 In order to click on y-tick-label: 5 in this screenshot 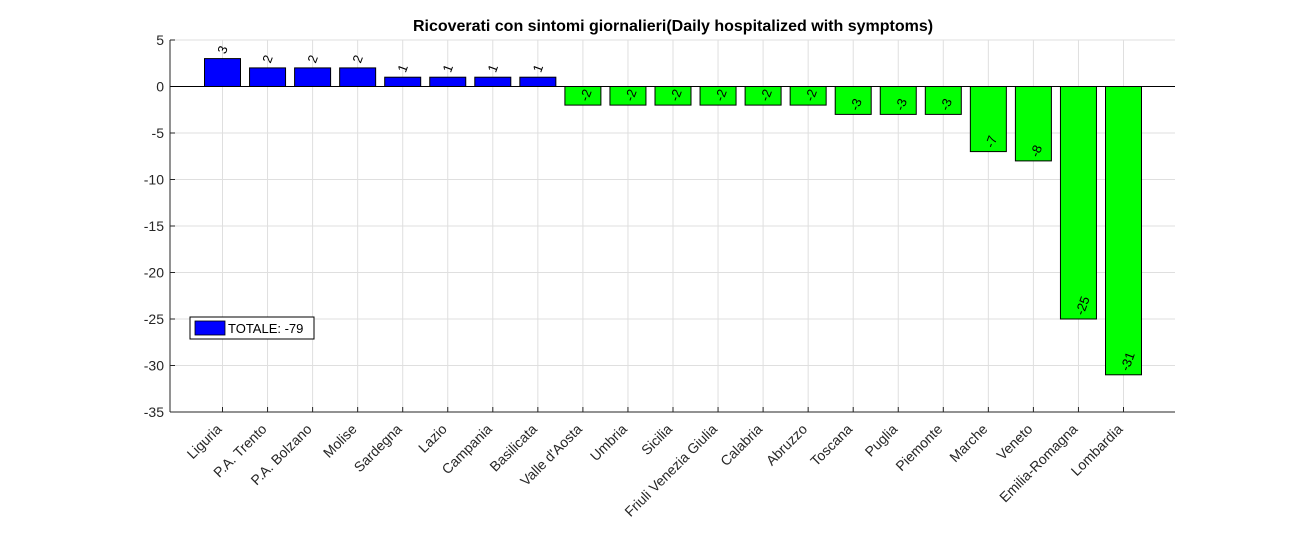, I will do `click(160, 40)`.